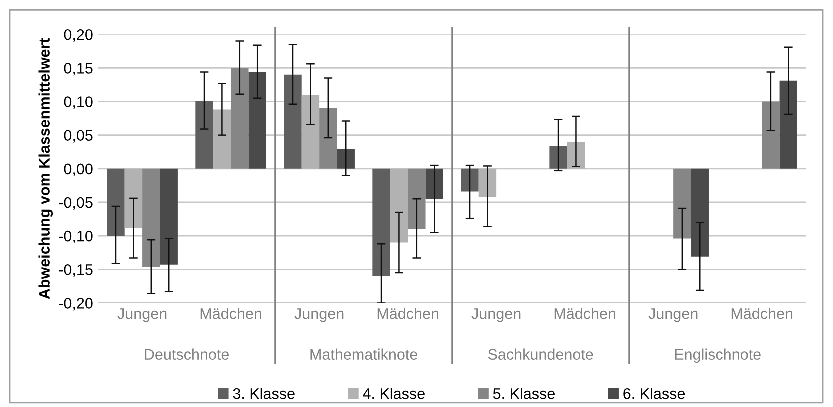 Image resolution: width=833 pixels, height=407 pixels. I want to click on y-tick-label: -0,10, so click(76, 237).